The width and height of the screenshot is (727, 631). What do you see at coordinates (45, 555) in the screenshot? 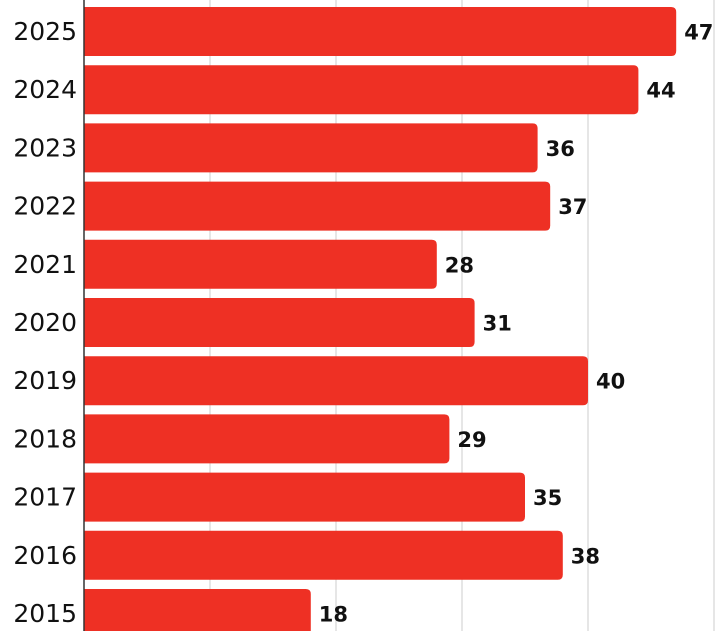
I see `category-label-2016: 2016` at bounding box center [45, 555].